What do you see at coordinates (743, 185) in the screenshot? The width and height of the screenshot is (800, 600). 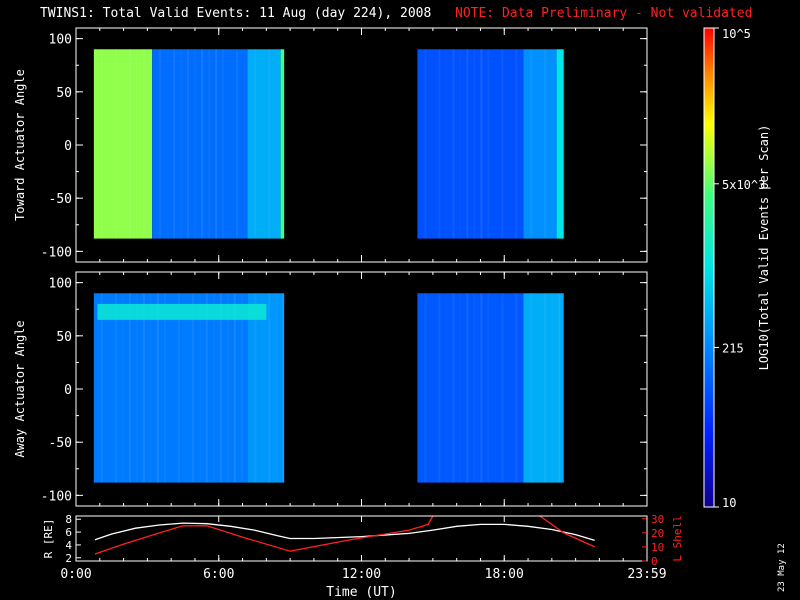 I see `colorbar-tick-label: 5x10^3` at bounding box center [743, 185].